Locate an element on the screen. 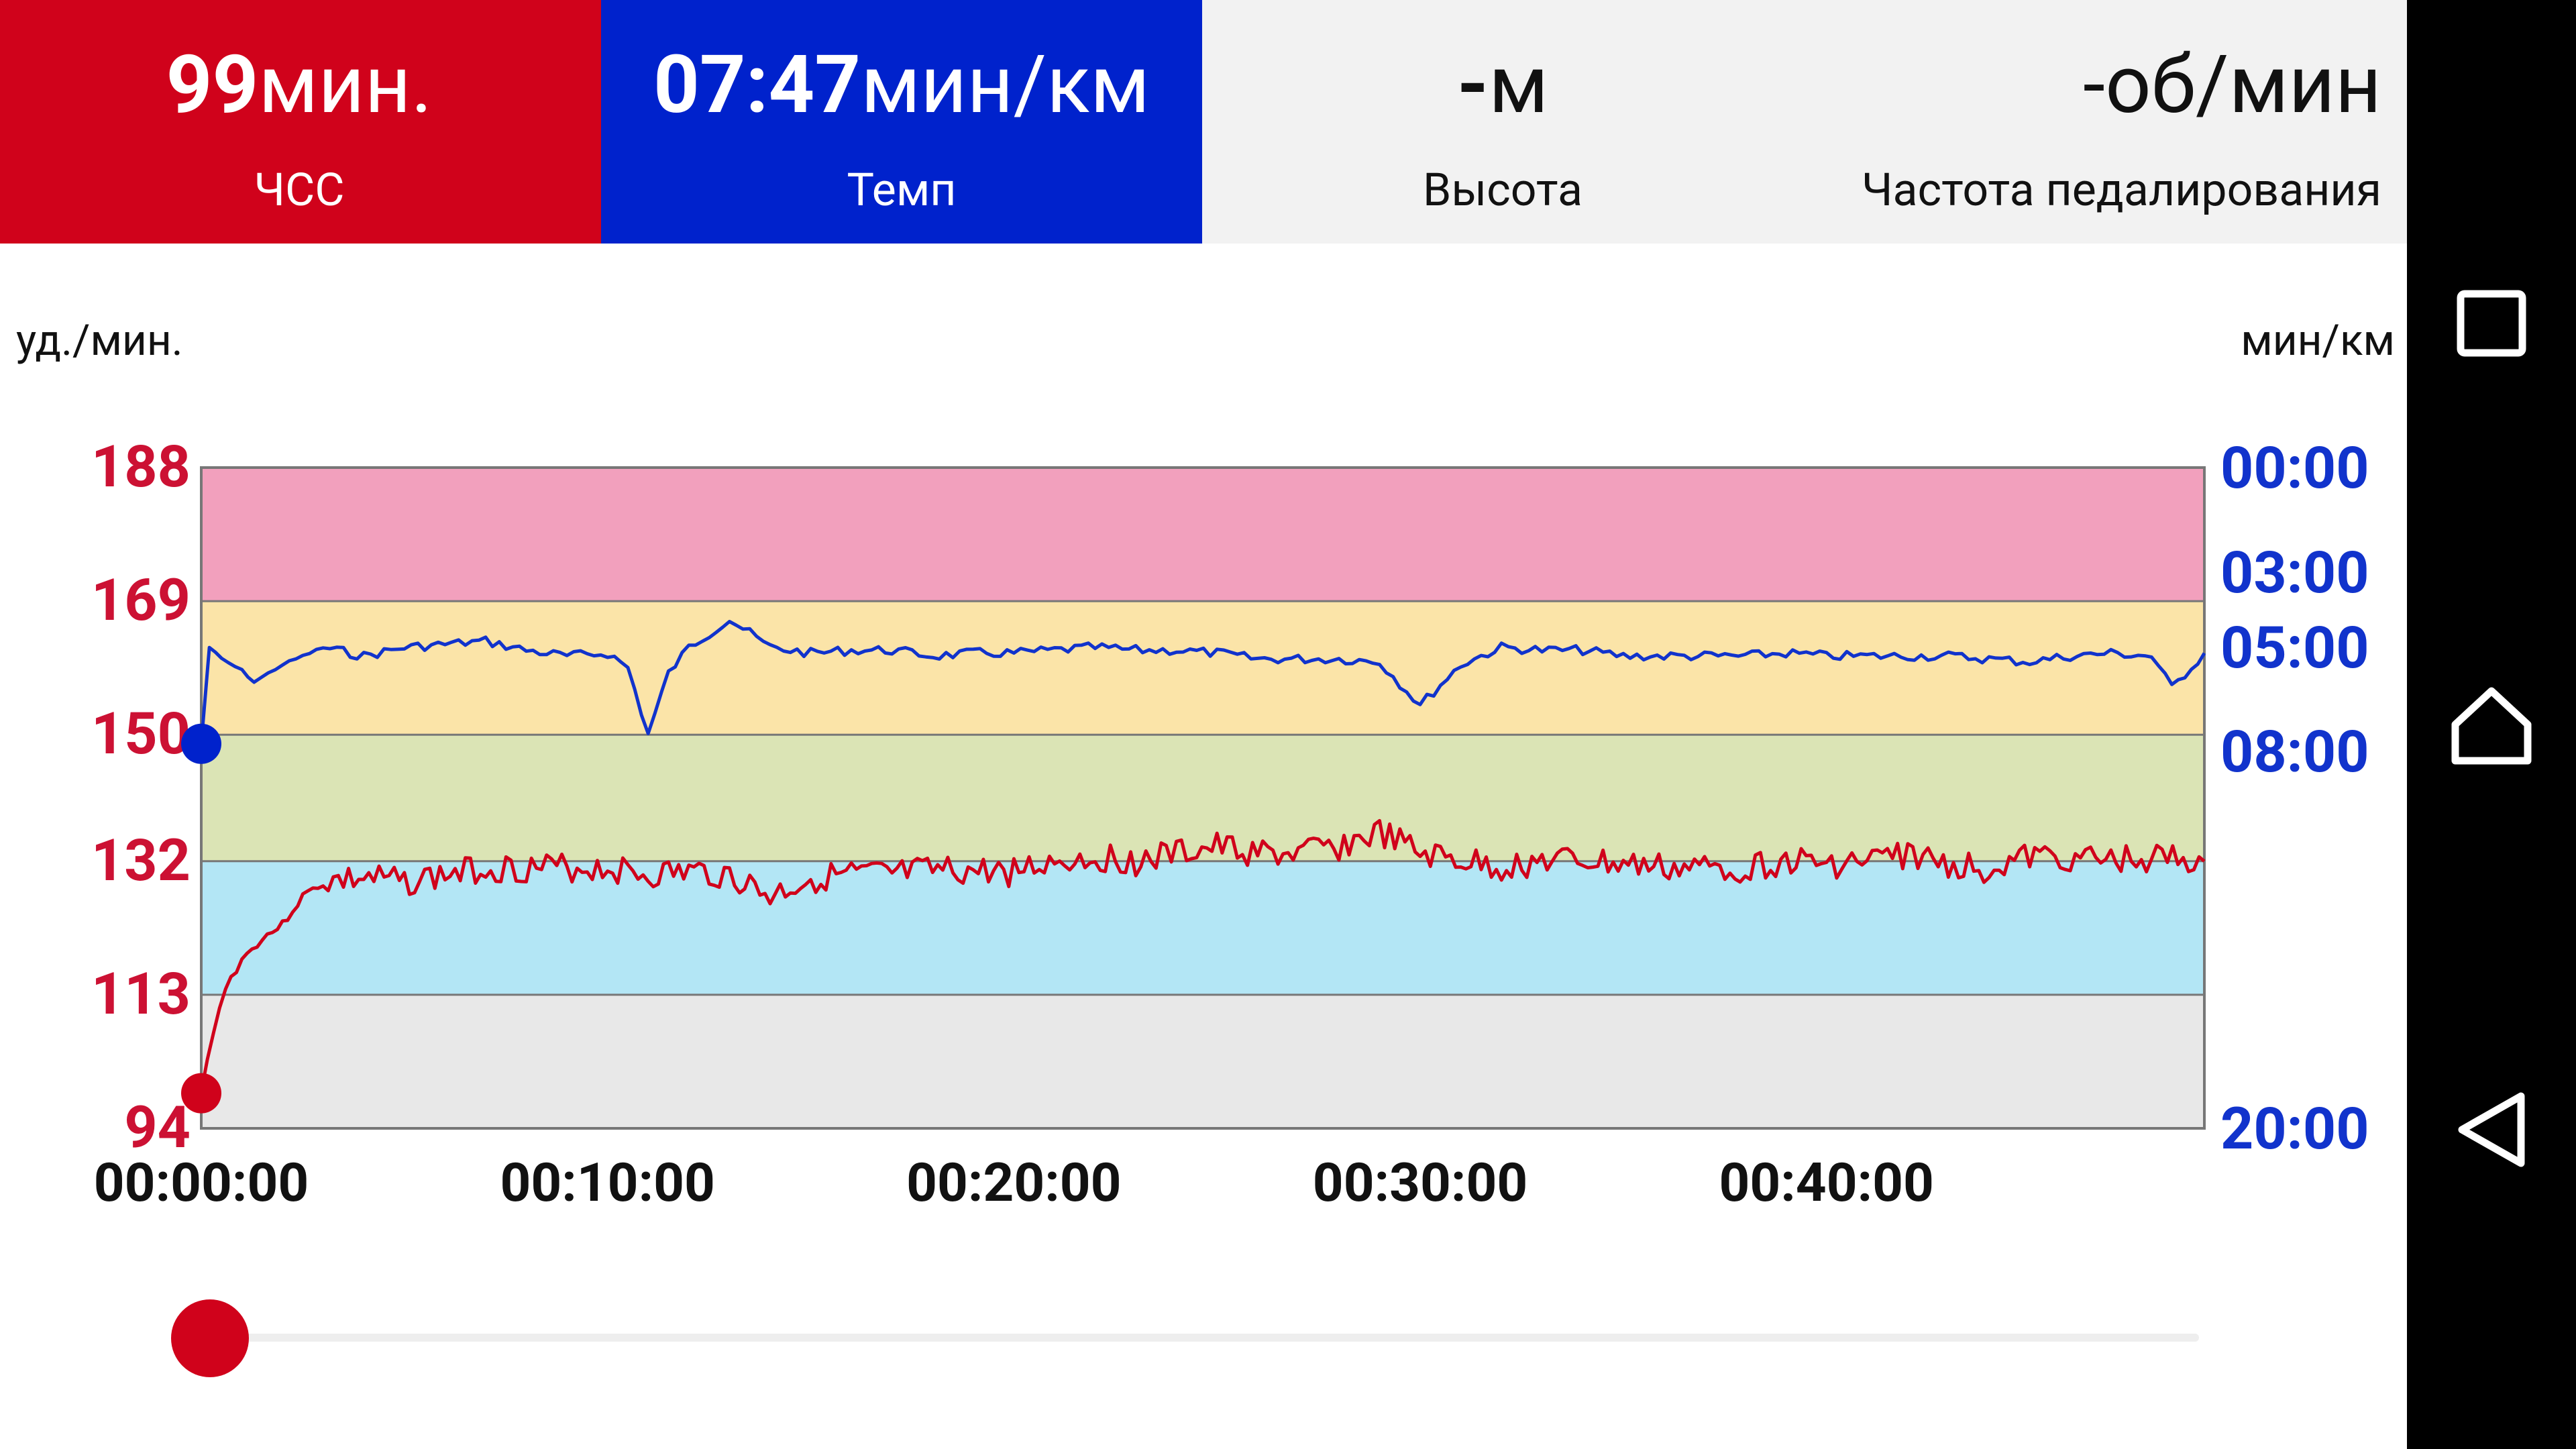  cadence-label: Частота педалирования is located at coordinates (2121, 190).